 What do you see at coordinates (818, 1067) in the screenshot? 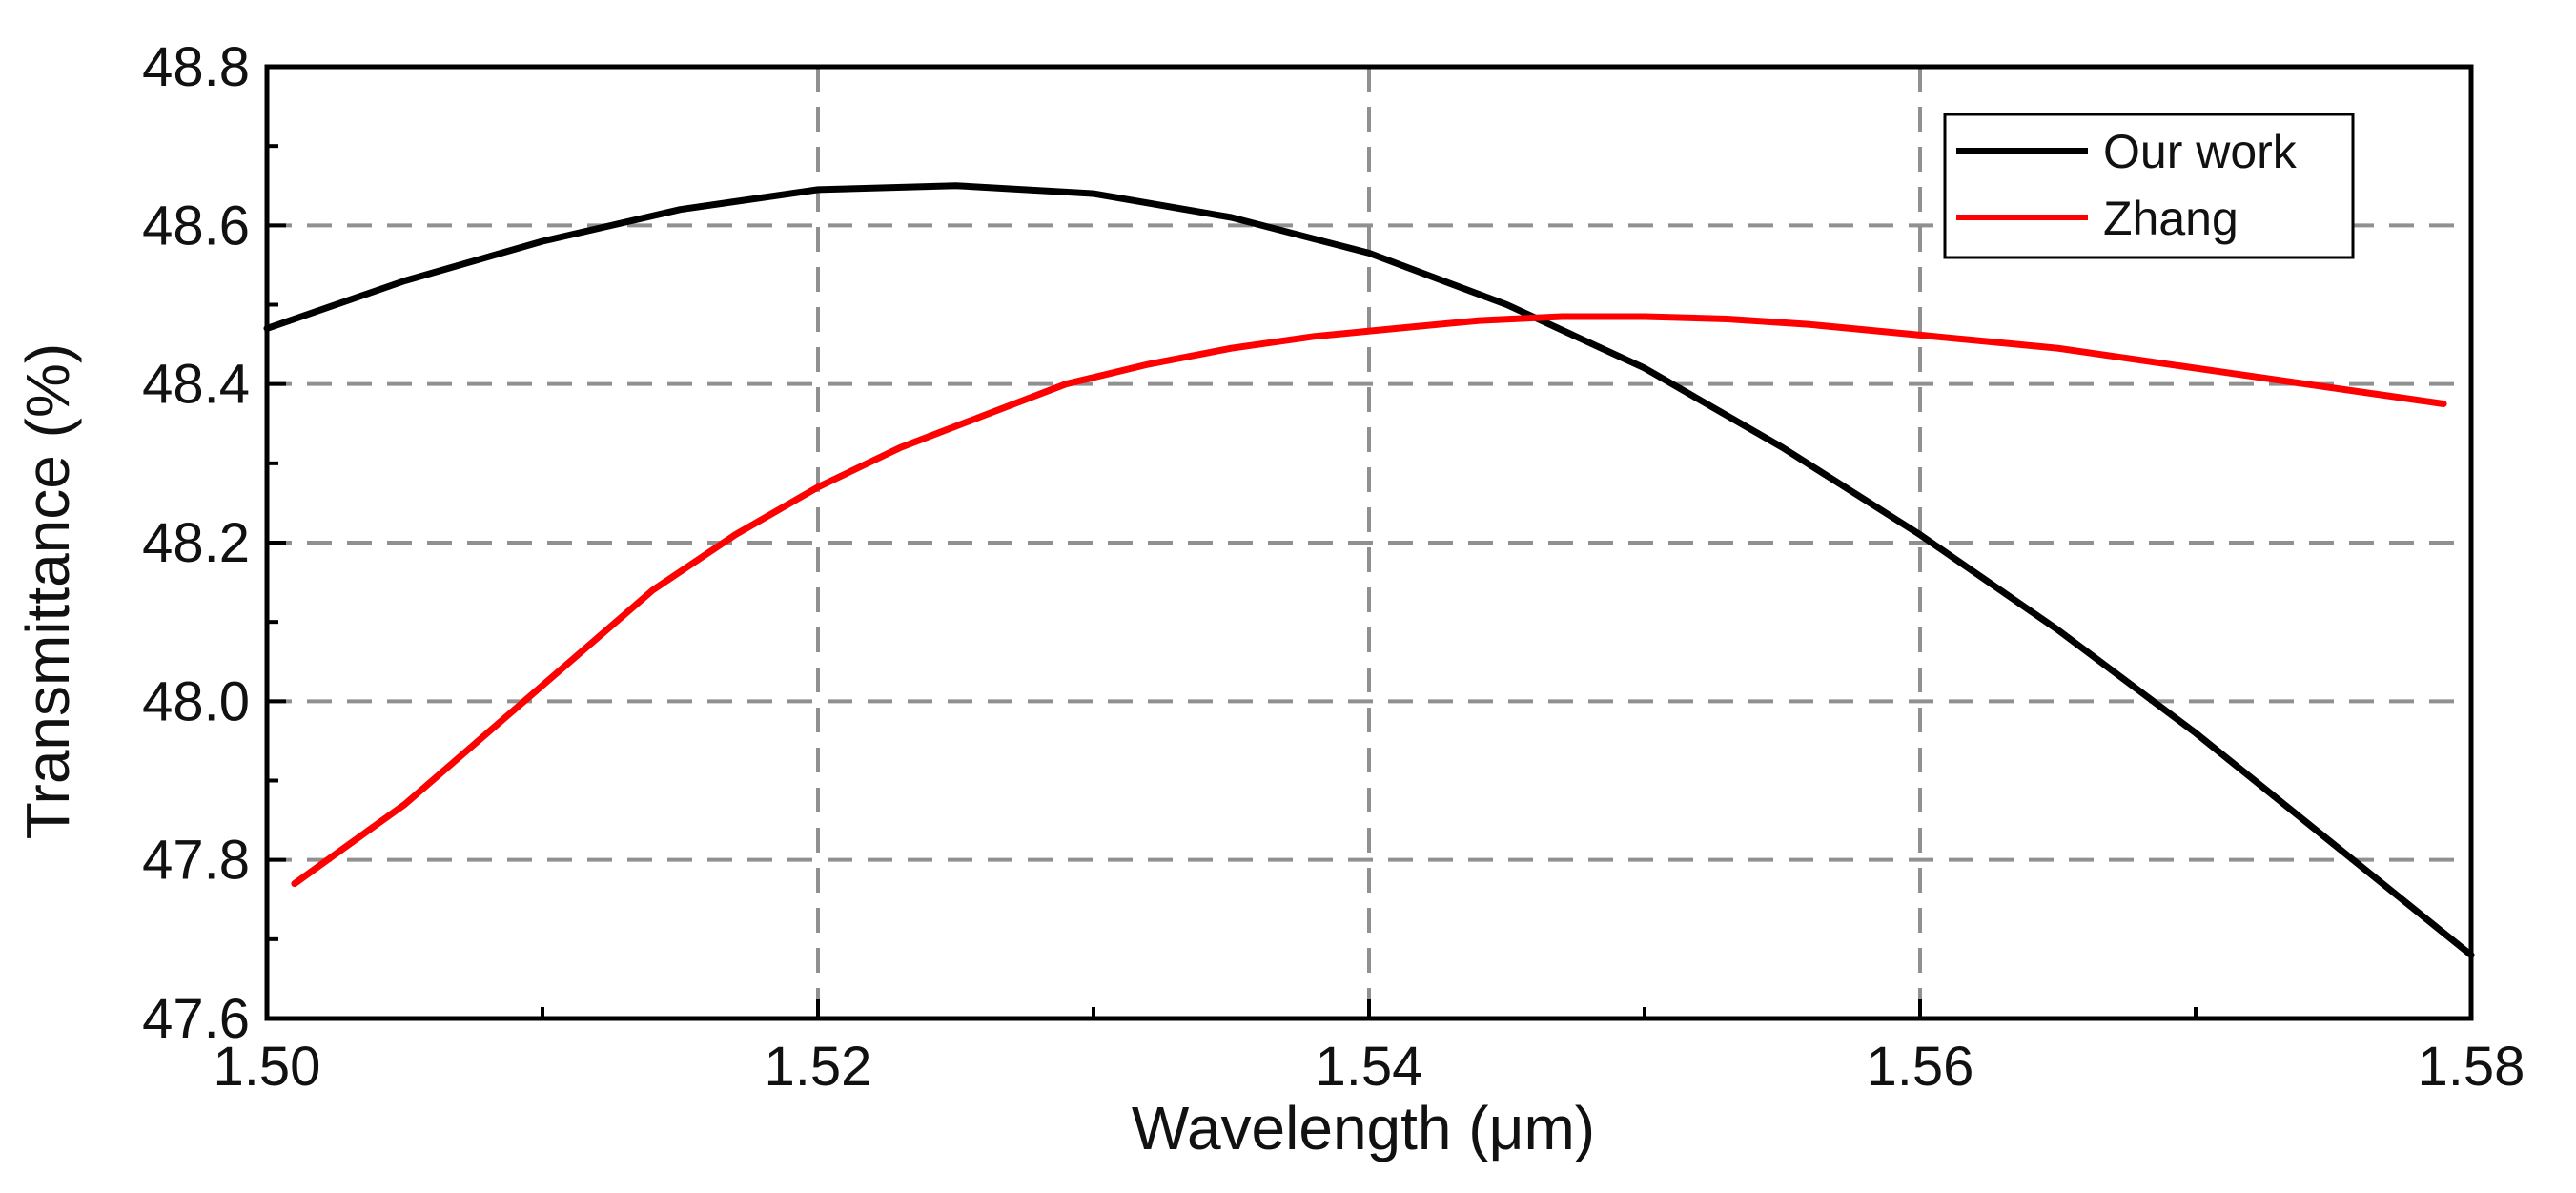
I see `x-tick-label-1: 1.52` at bounding box center [818, 1067].